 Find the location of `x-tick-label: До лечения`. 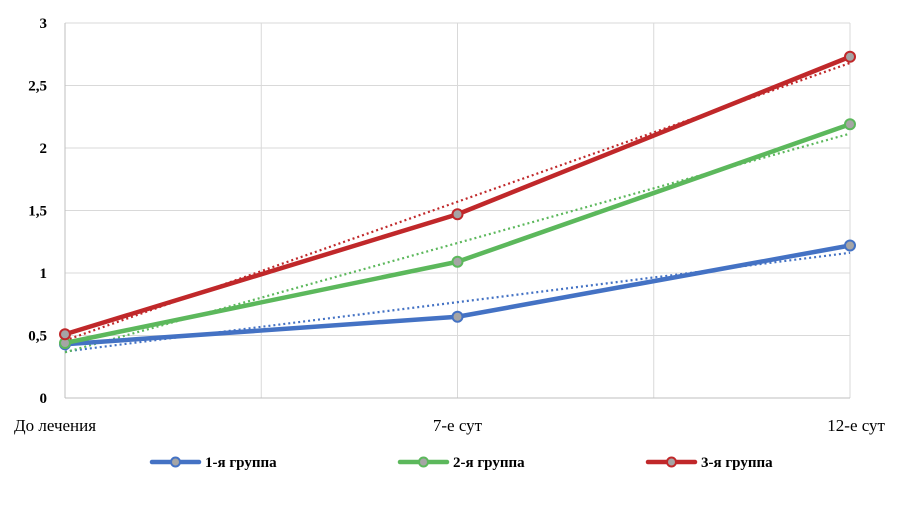

x-tick-label: До лечения is located at coordinates (55, 425).